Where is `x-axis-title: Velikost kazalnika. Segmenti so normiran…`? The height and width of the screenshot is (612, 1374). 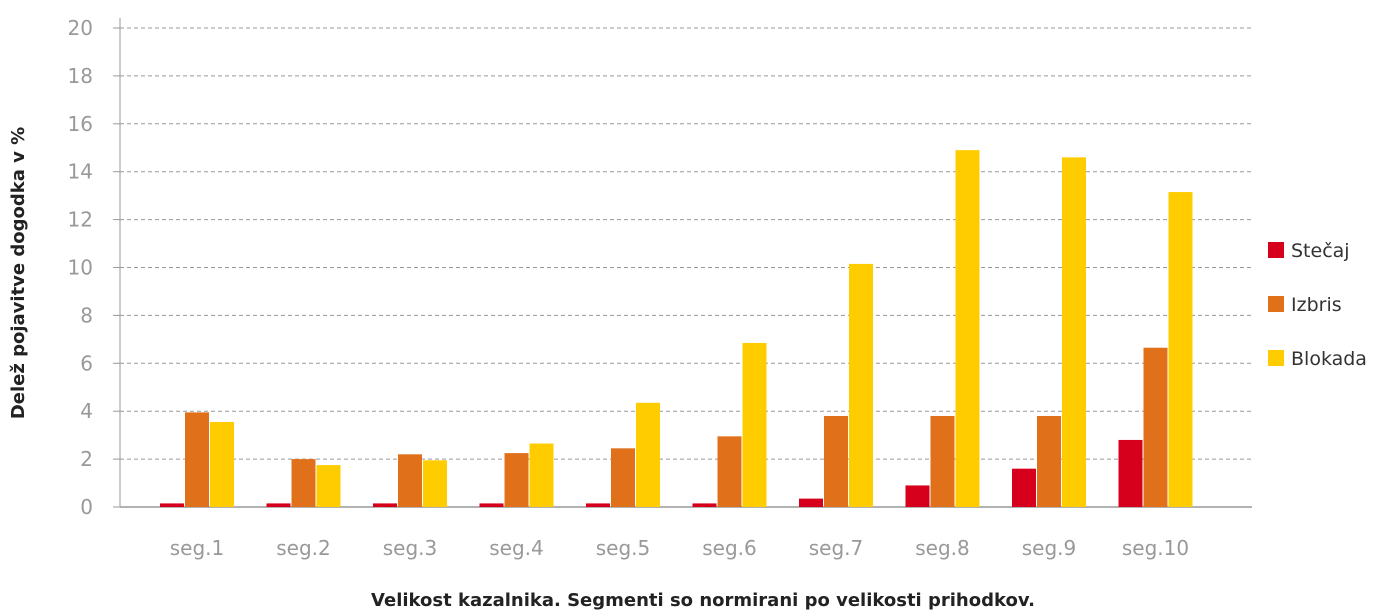 x-axis-title: Velikost kazalnika. Segmenti so normiran… is located at coordinates (703, 600).